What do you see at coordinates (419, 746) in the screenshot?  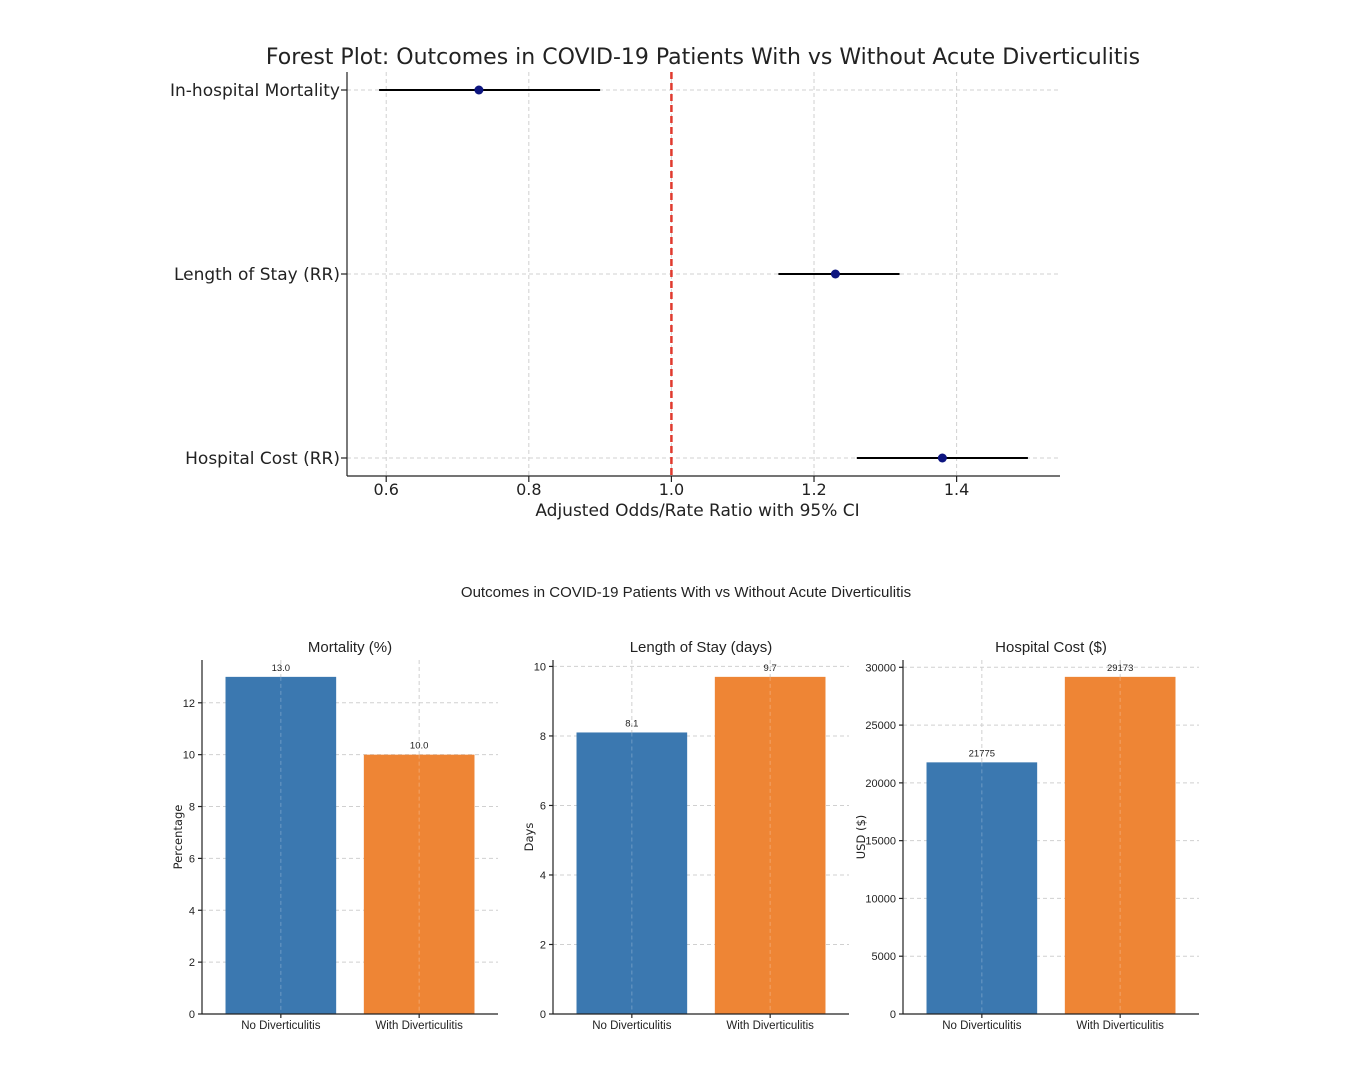 I see `bar-value-label: 10.0` at bounding box center [419, 746].